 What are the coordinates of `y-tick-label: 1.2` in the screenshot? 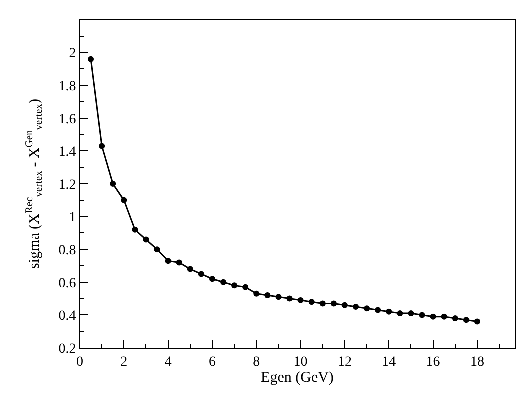 It's located at (67, 185).